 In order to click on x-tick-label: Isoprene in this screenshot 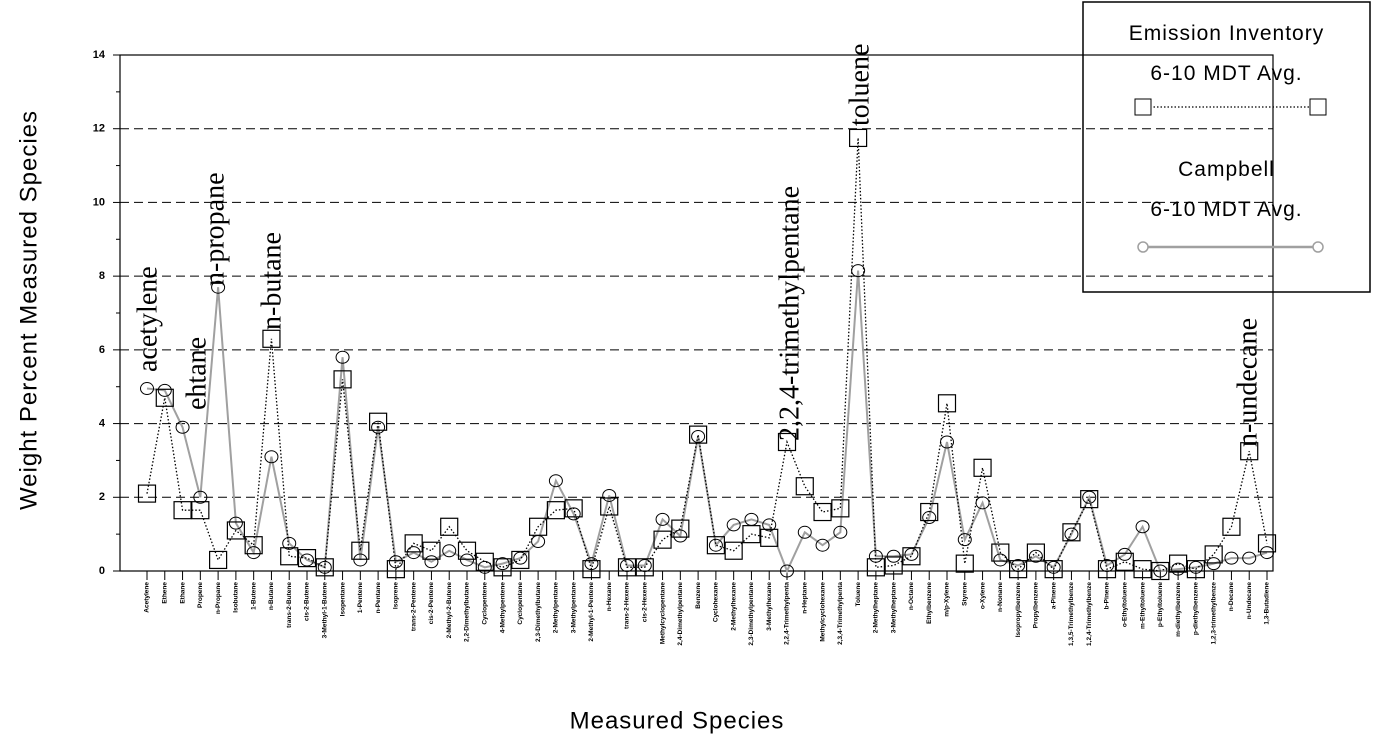, I will do `click(396, 595)`.